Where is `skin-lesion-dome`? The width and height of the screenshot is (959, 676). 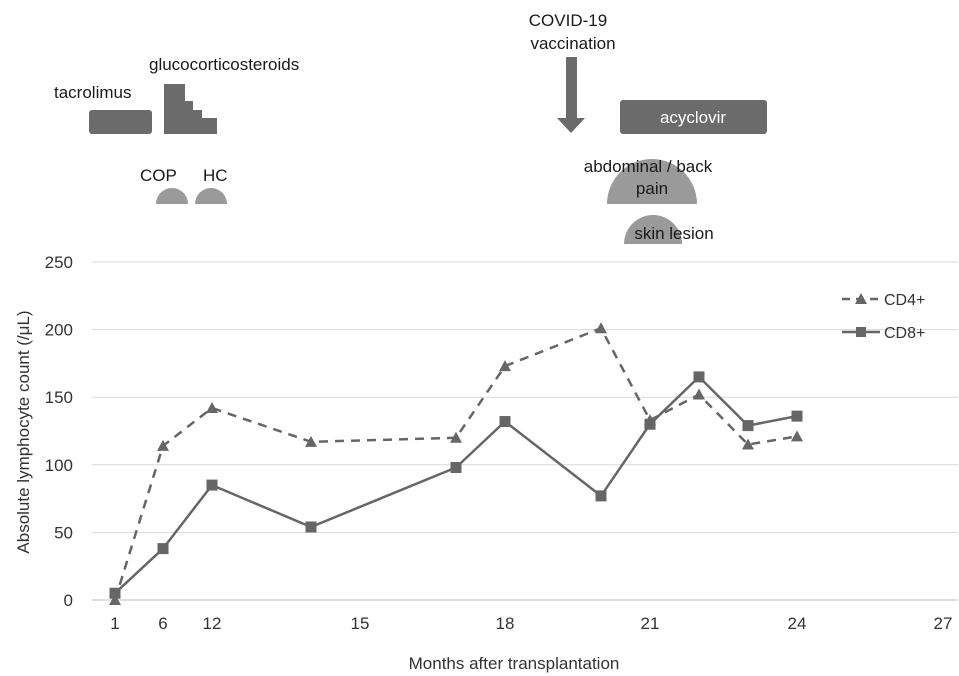
skin-lesion-dome is located at coordinates (653, 229).